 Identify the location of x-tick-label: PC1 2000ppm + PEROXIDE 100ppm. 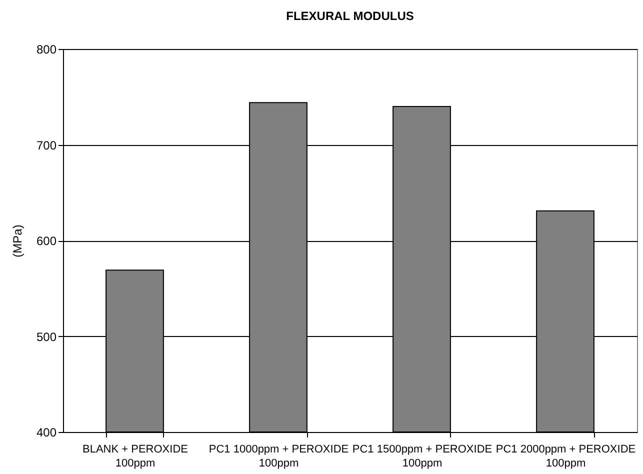
(566, 457).